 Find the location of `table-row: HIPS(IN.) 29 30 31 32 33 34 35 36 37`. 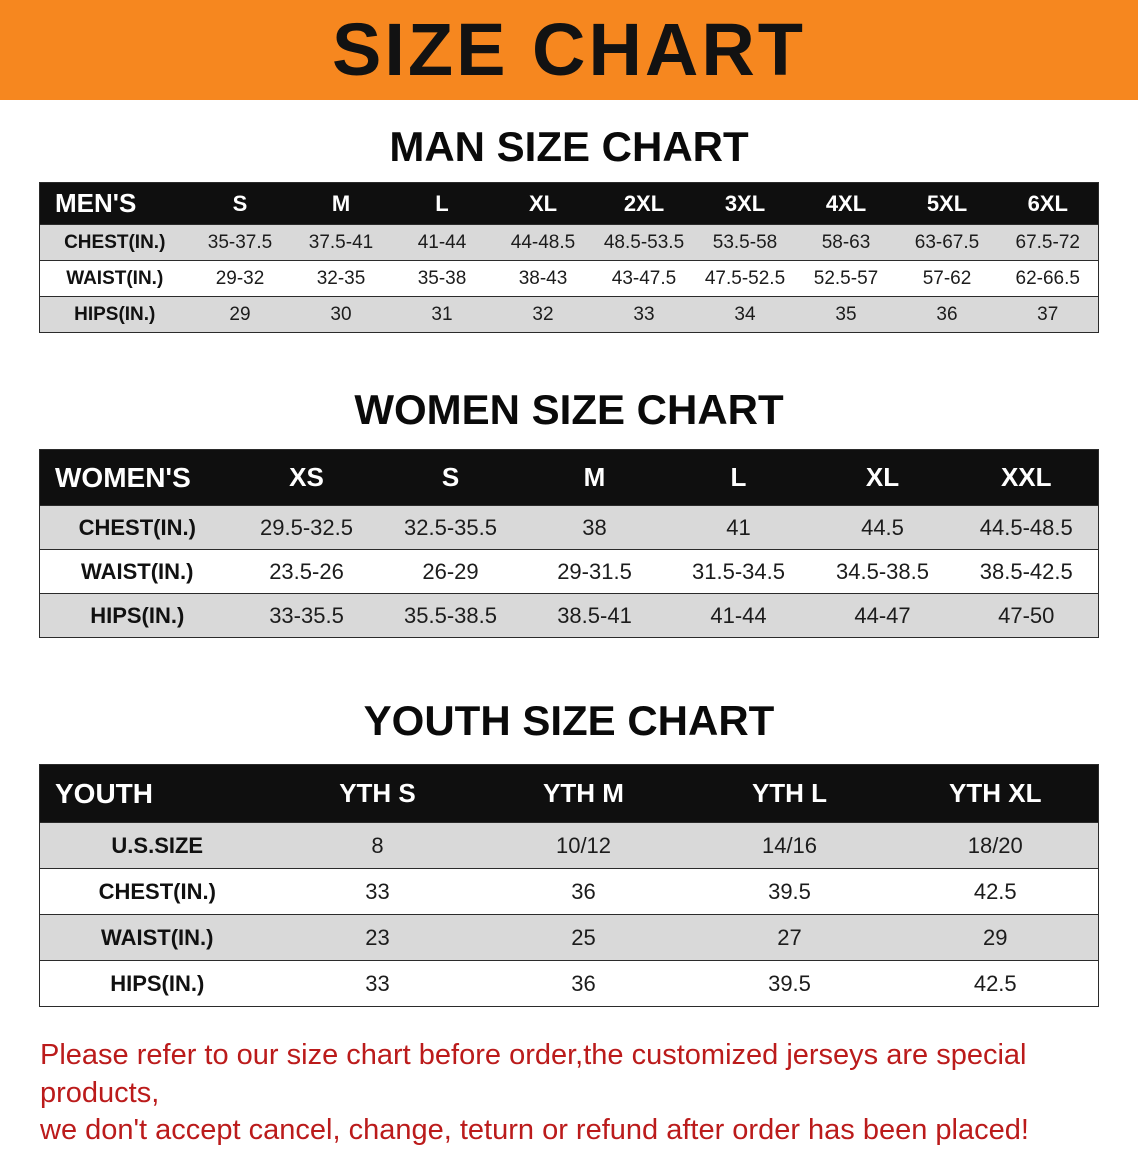

table-row: HIPS(IN.) 29 30 31 32 33 34 35 36 37 is located at coordinates (569, 314).